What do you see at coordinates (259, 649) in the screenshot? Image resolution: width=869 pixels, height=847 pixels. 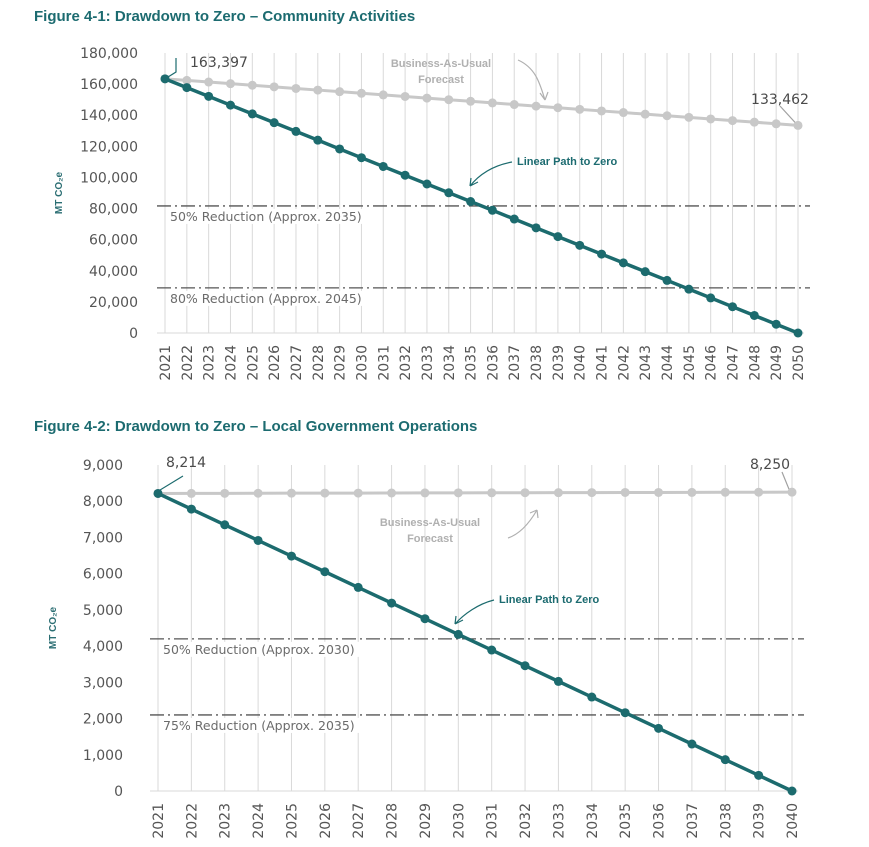 I see `reference-label: 50% Reduction (Approx. 2030)` at bounding box center [259, 649].